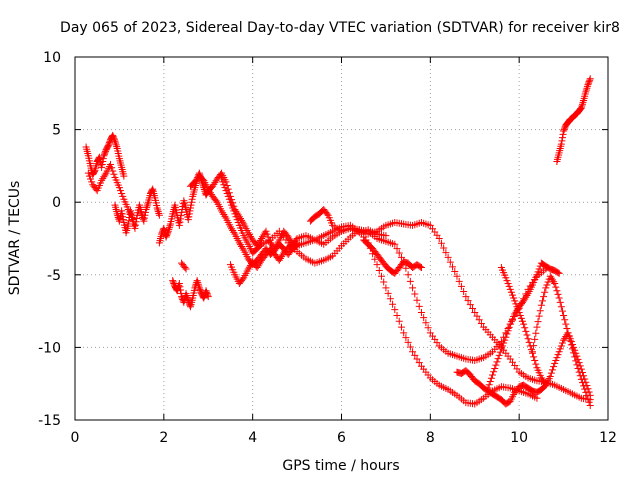  Describe the element at coordinates (252, 438) in the screenshot. I see `x-tick-label: 4` at that location.